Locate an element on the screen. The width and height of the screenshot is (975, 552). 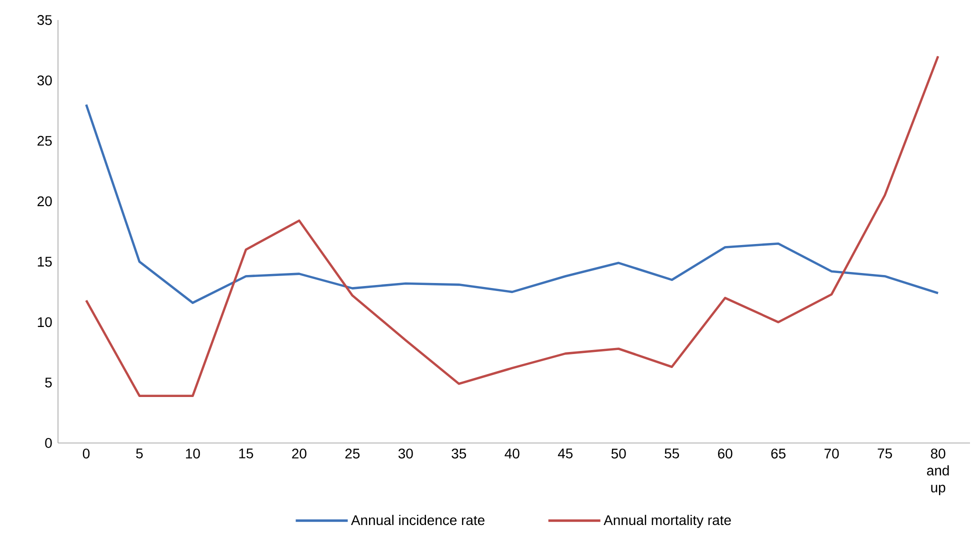
x-tick-label: 10 is located at coordinates (193, 453).